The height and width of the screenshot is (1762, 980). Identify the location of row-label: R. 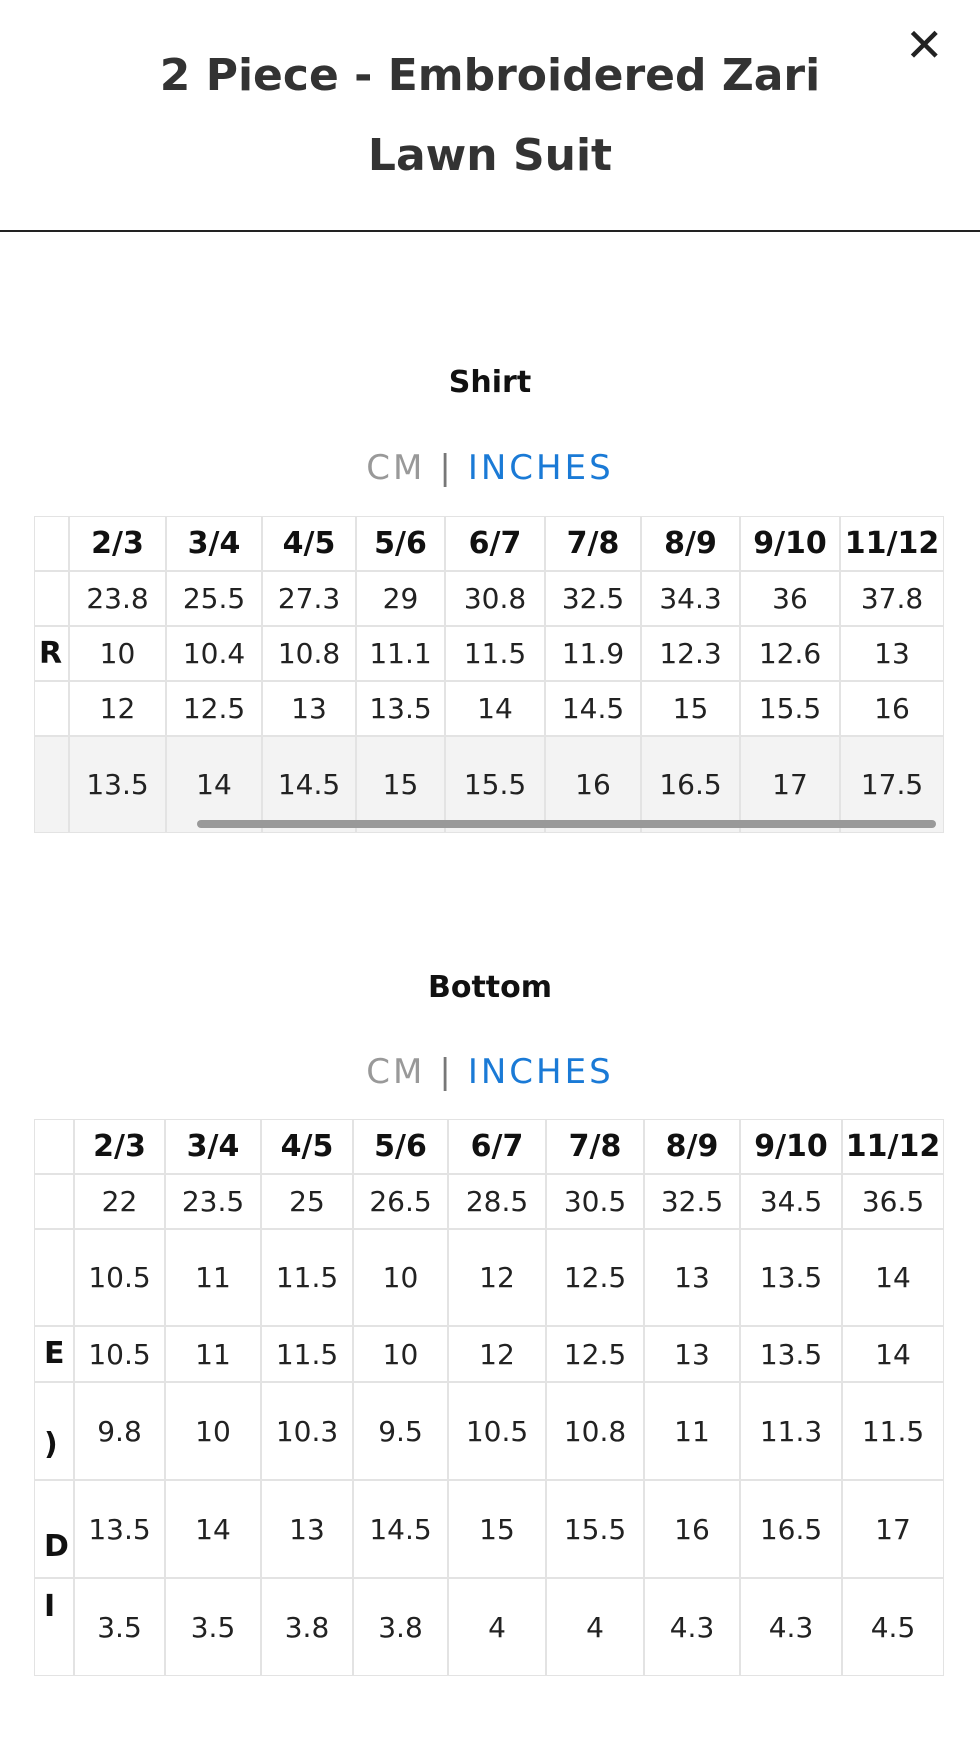
(51, 653).